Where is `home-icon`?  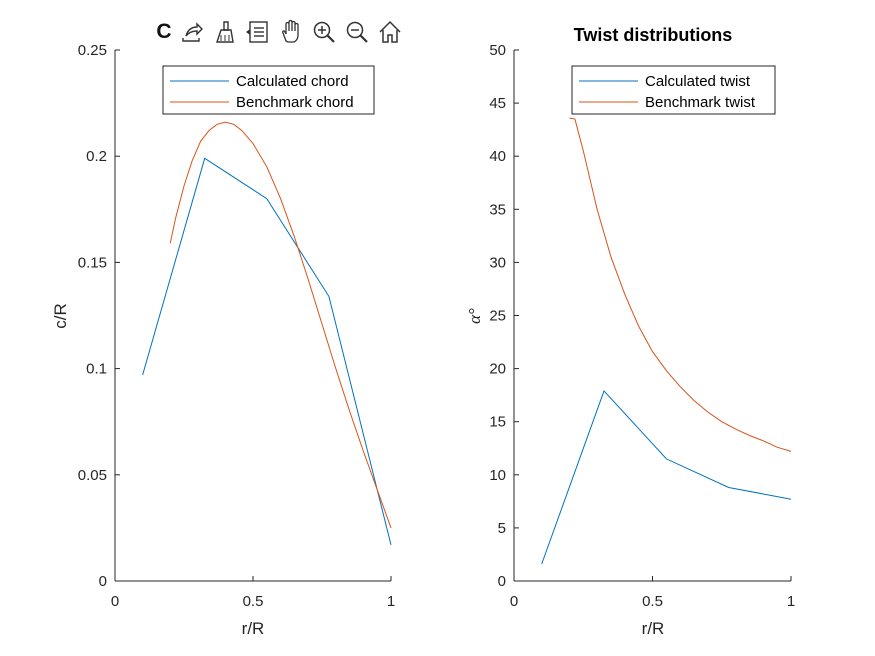 home-icon is located at coordinates (389, 32).